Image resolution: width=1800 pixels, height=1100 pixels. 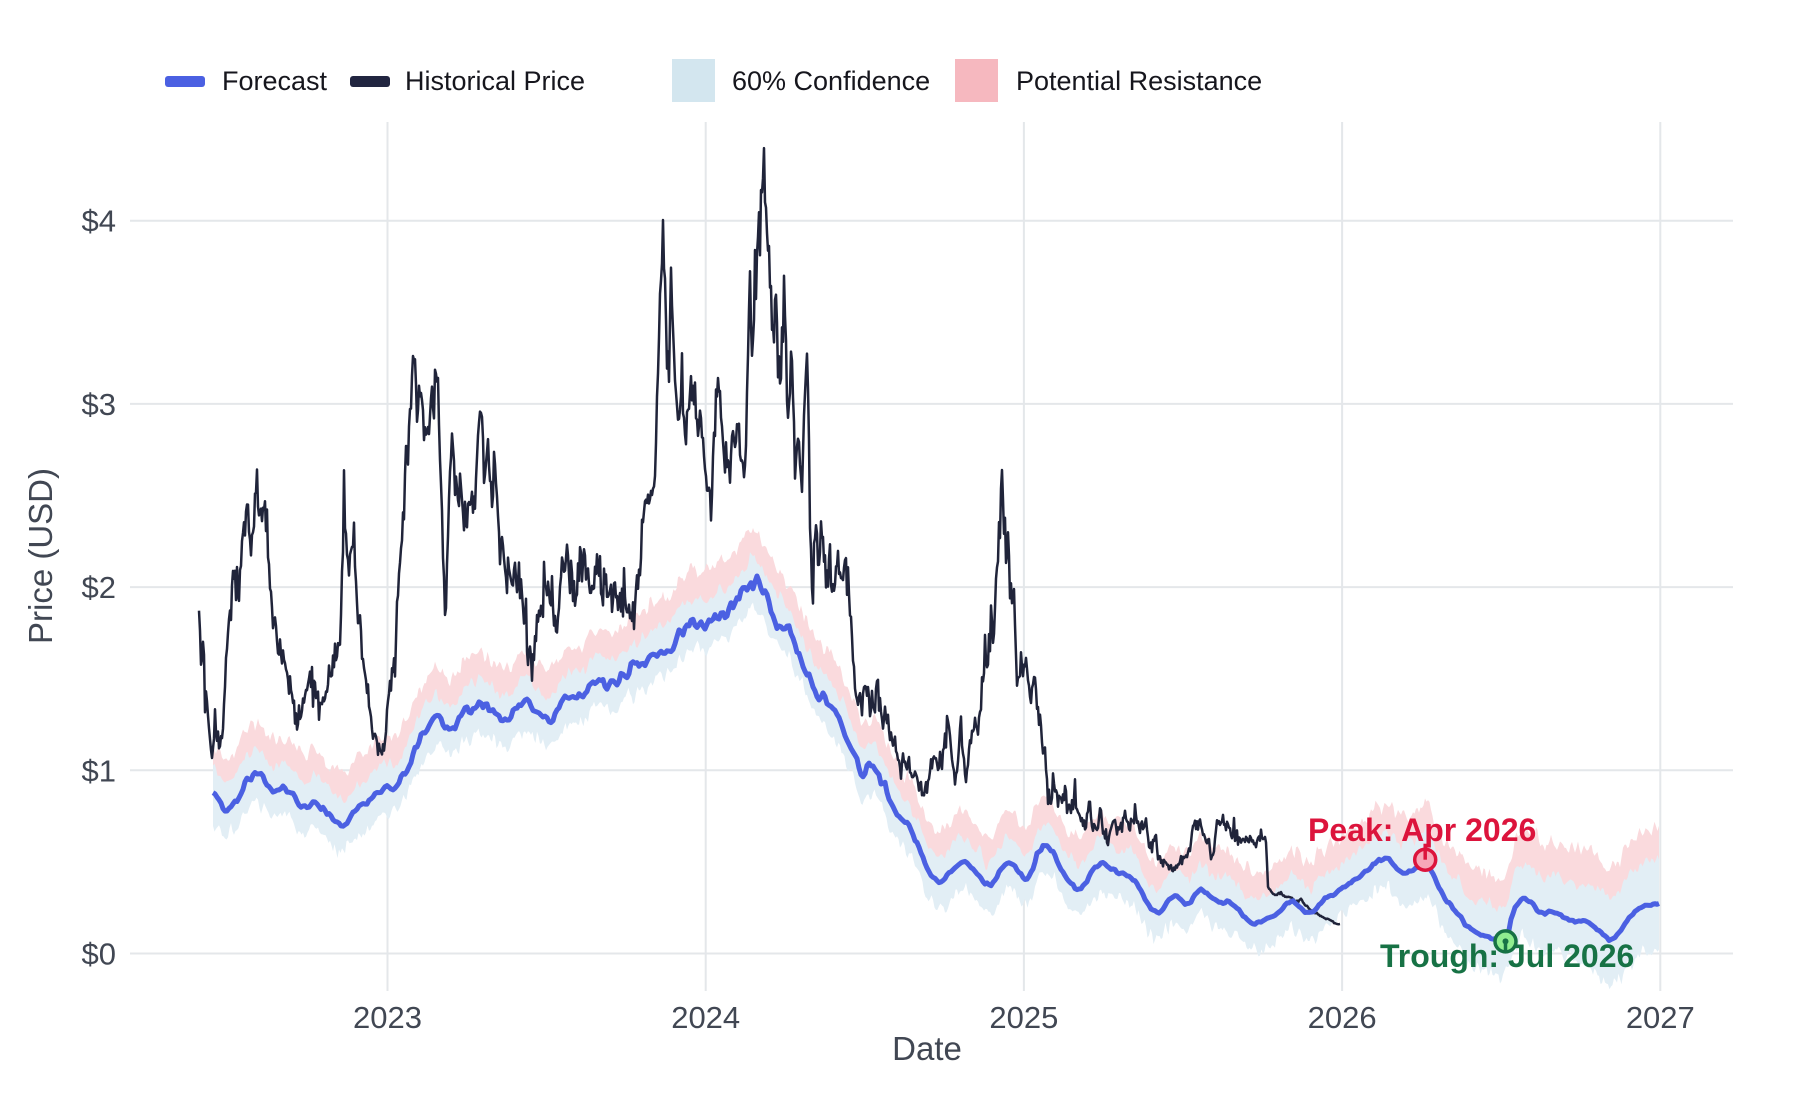 I want to click on svg-text: Historical Price, so click(x=495, y=81).